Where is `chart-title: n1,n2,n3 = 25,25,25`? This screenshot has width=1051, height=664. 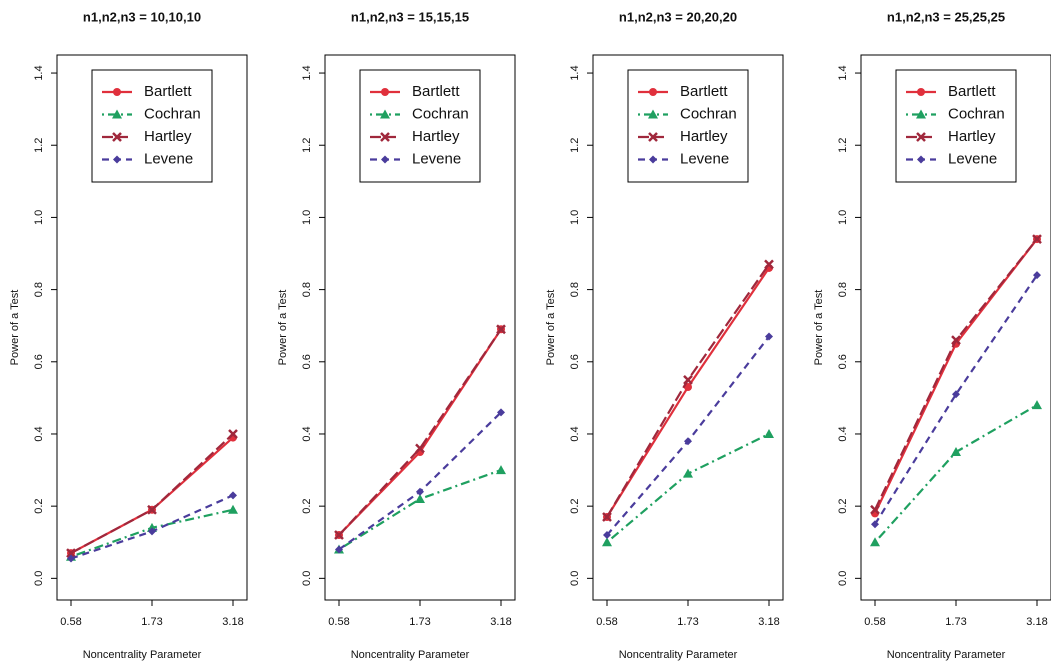 chart-title: n1,n2,n3 = 25,25,25 is located at coordinates (946, 16).